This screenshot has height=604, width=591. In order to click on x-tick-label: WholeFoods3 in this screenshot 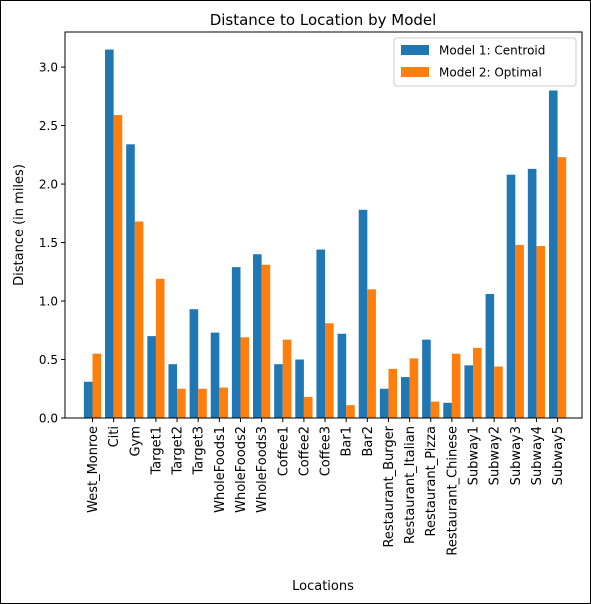, I will do `click(262, 469)`.